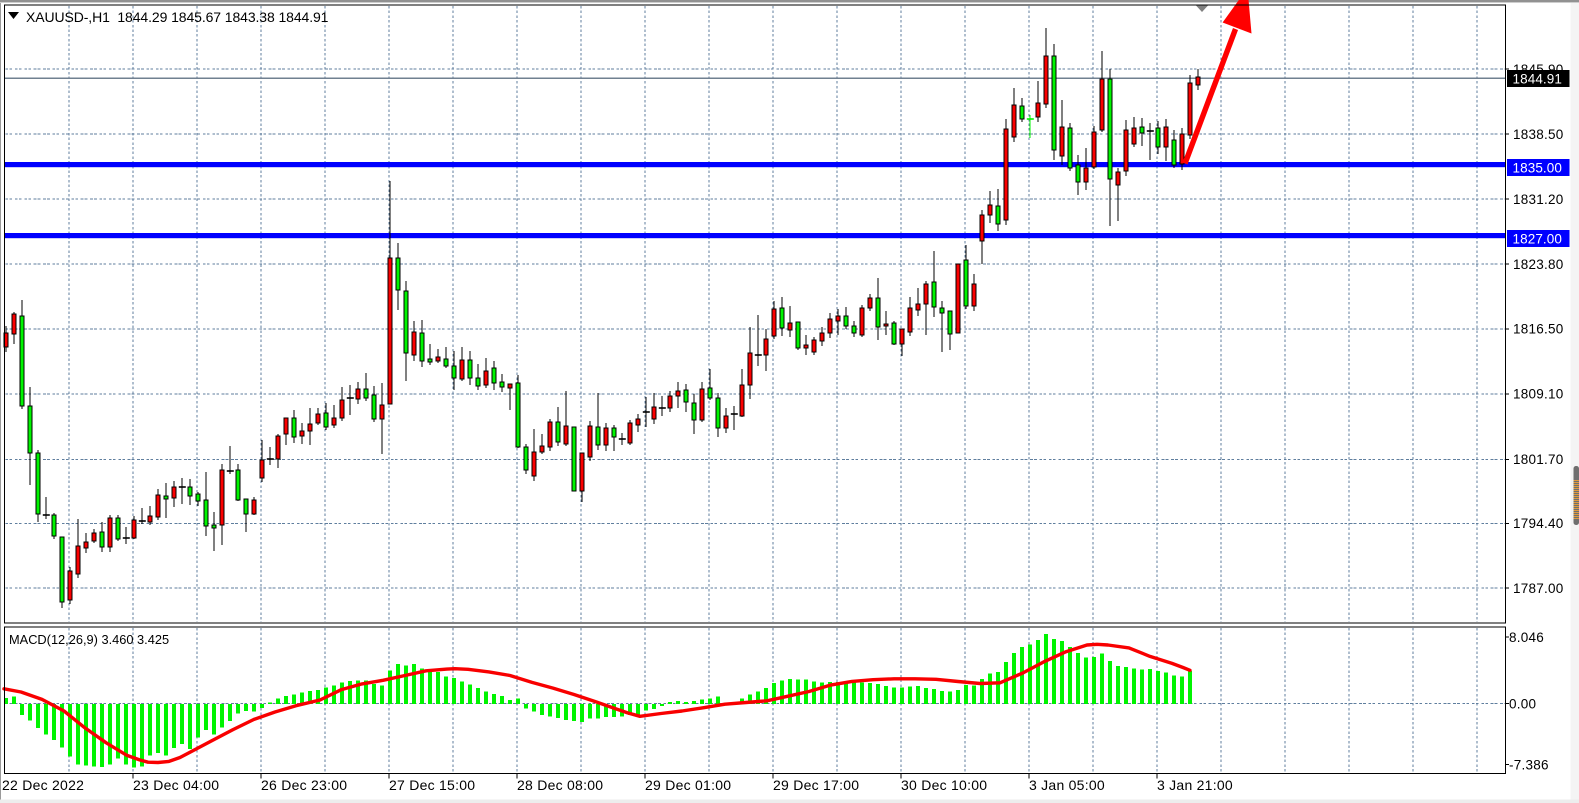 Image resolution: width=1579 pixels, height=803 pixels. I want to click on svg-text: 3 Jan 05:00, so click(1067, 785).